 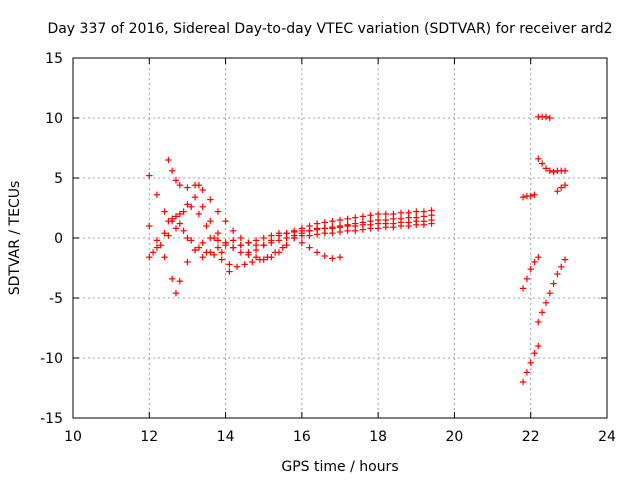 What do you see at coordinates (339, 467) in the screenshot?
I see `x-axis-label: GPS time / hours` at bounding box center [339, 467].